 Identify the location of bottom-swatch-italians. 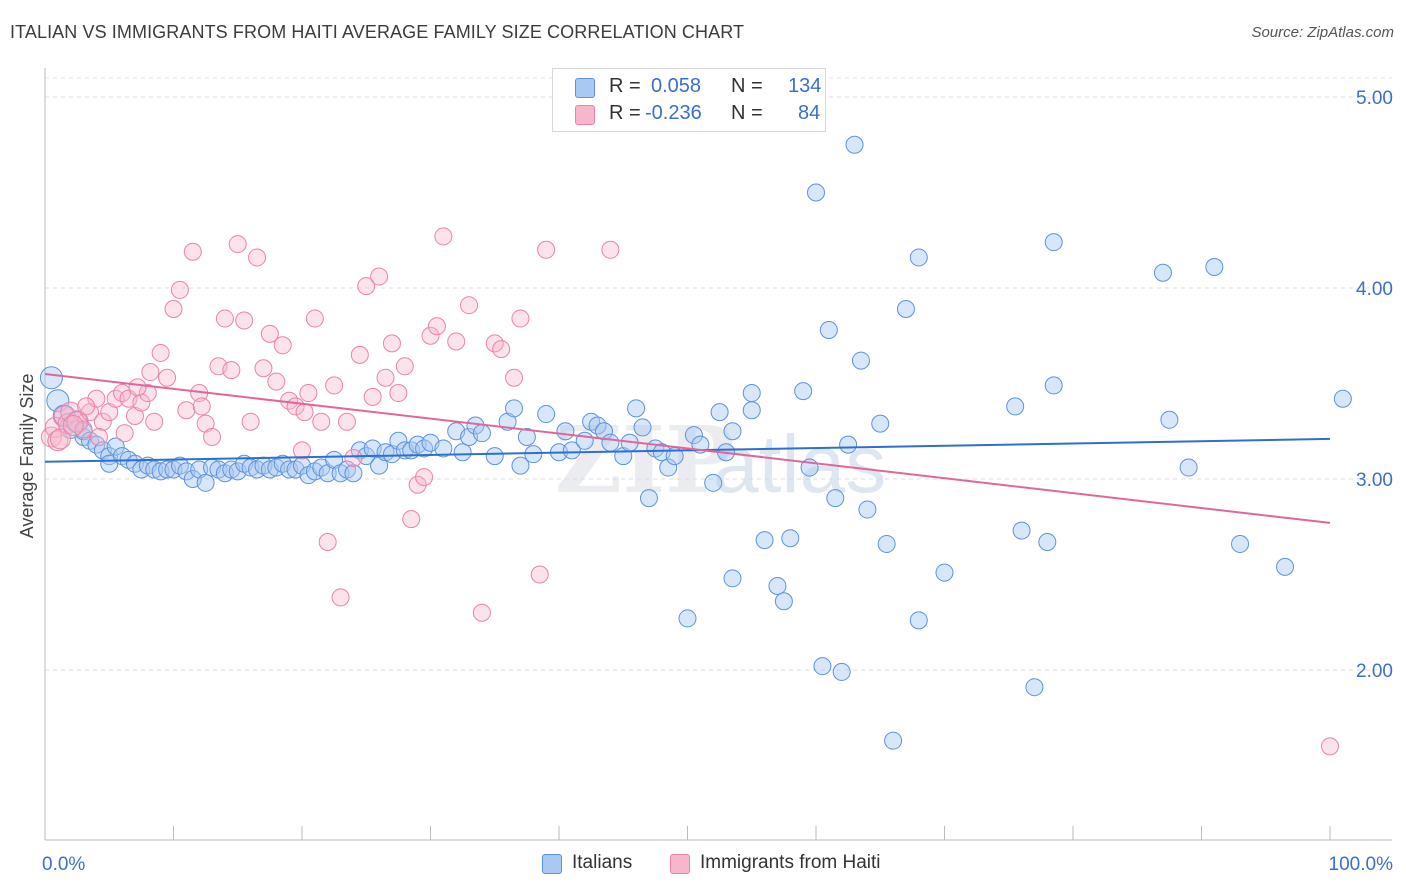
(552, 864).